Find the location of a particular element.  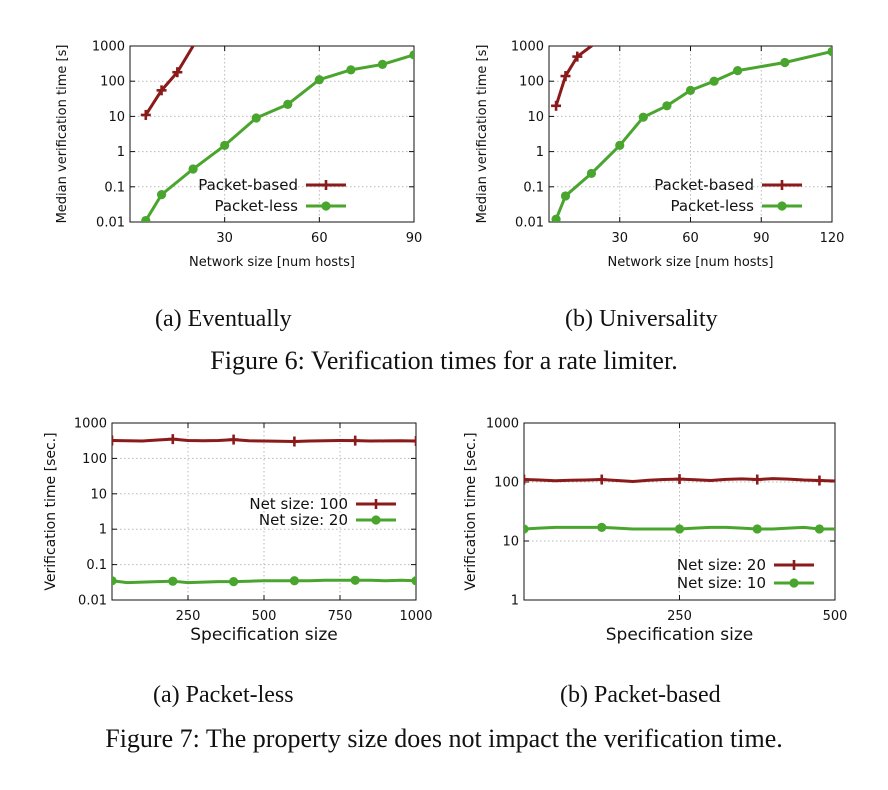

legend: Packet-based Packet-less is located at coordinates (272, 195).